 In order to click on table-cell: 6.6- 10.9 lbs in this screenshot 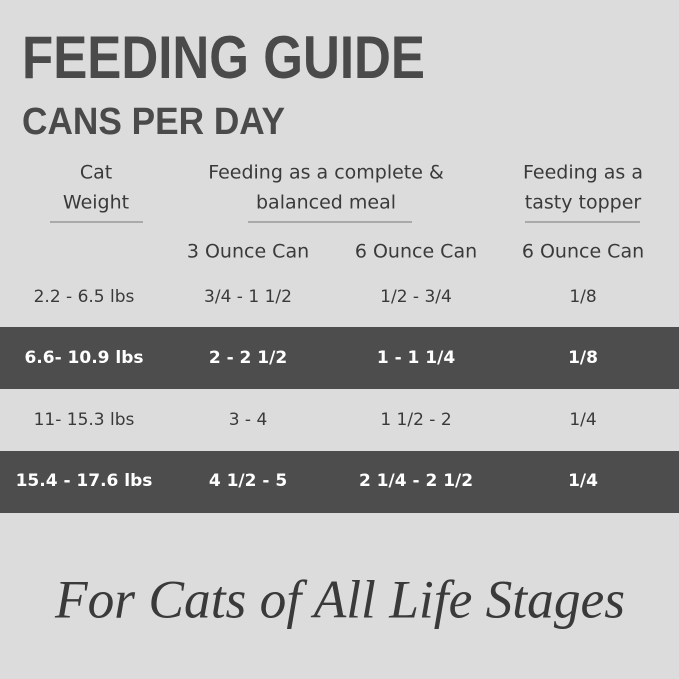, I will do `click(83, 358)`.